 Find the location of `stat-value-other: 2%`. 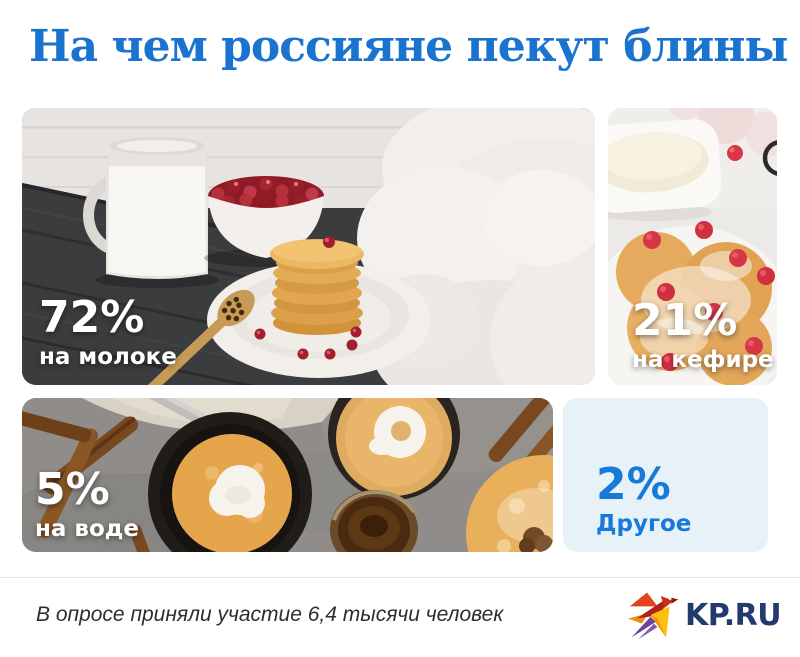

stat-value-other: 2% is located at coordinates (633, 484).